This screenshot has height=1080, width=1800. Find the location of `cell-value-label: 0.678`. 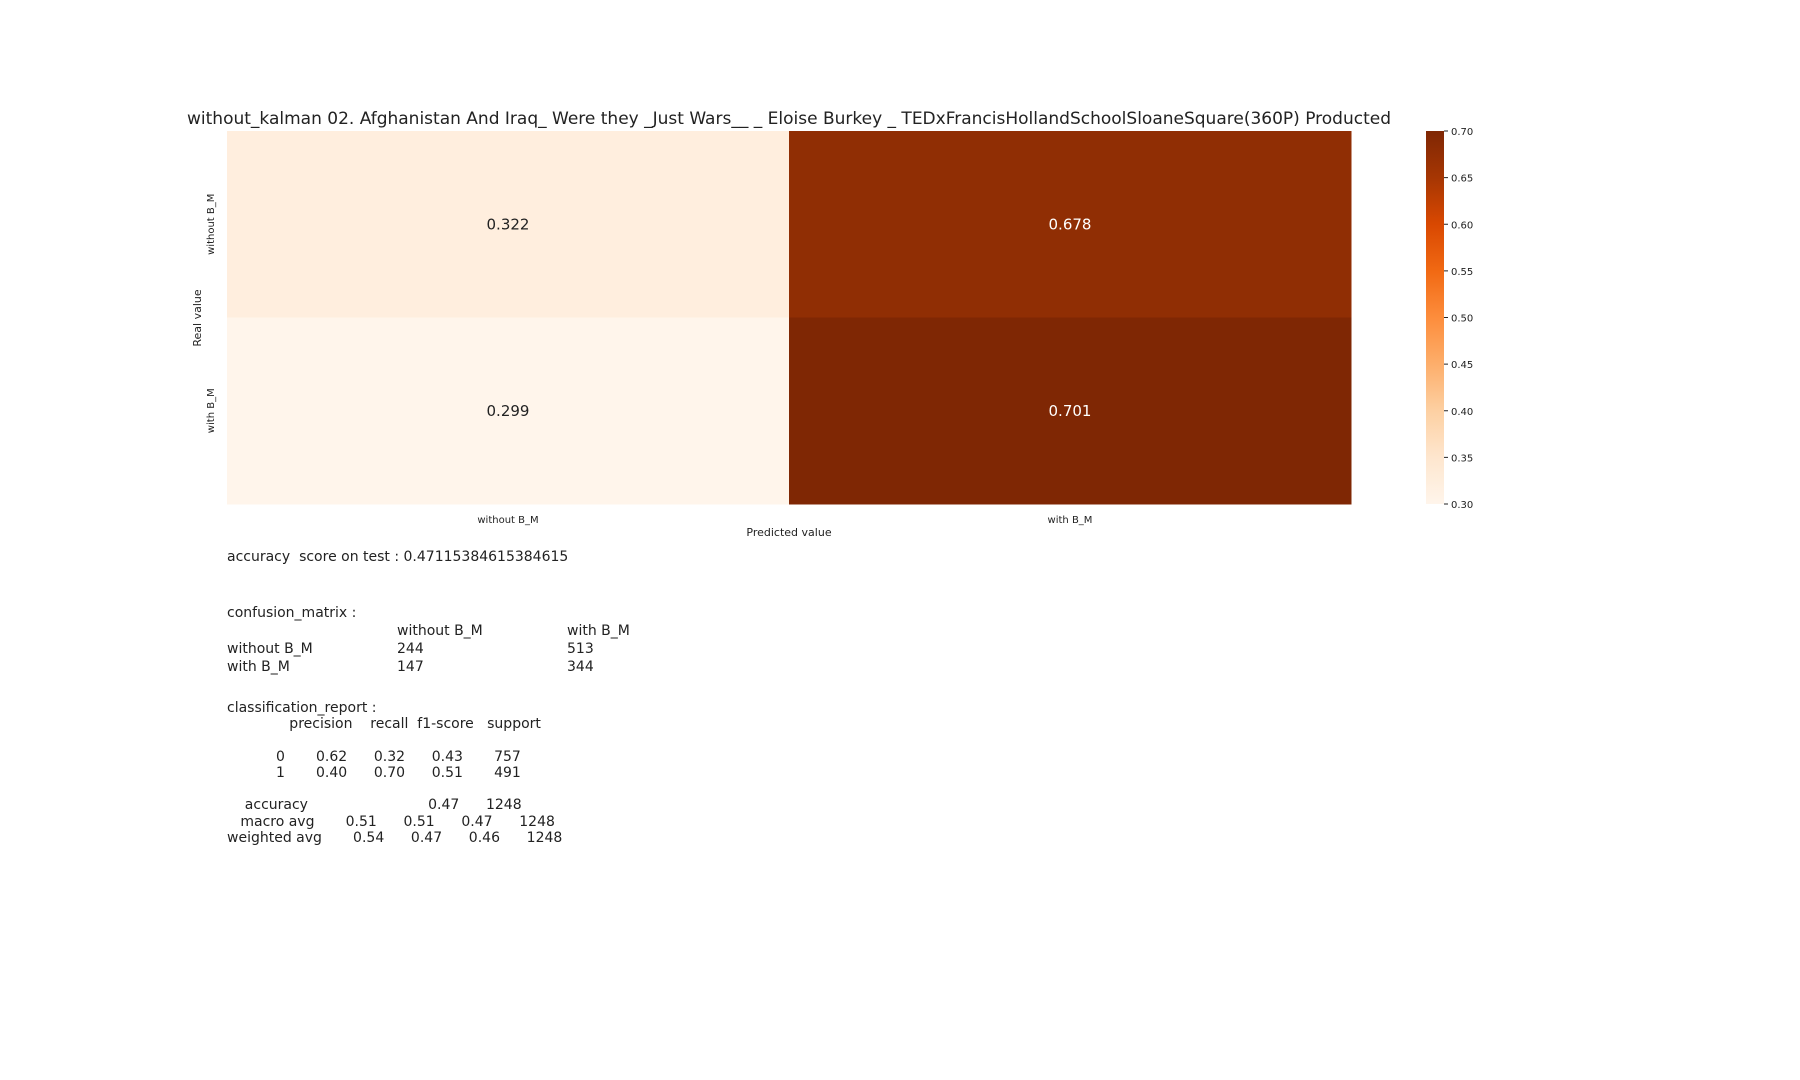

cell-value-label: 0.678 is located at coordinates (1070, 224).